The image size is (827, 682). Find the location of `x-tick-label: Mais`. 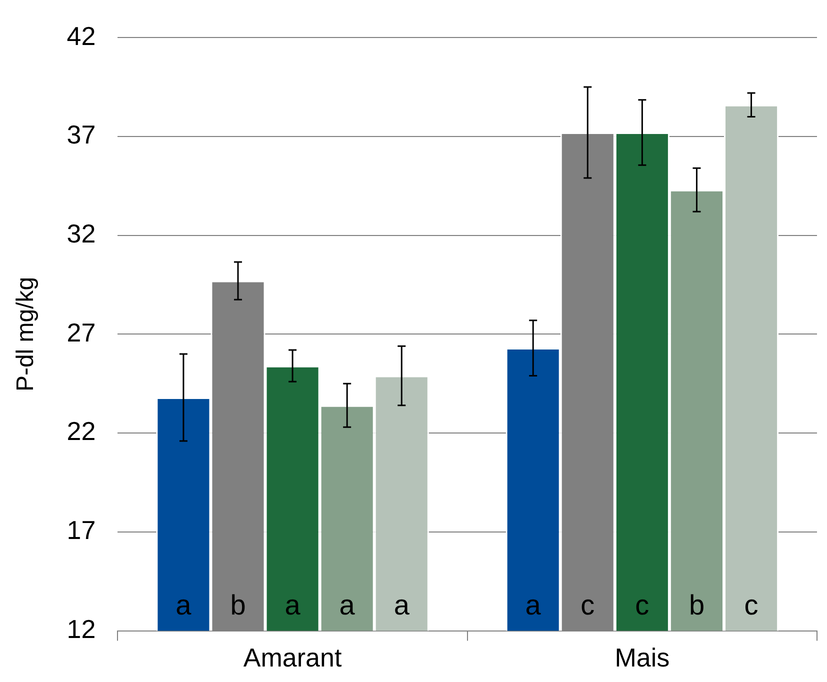

x-tick-label: Mais is located at coordinates (642, 657).